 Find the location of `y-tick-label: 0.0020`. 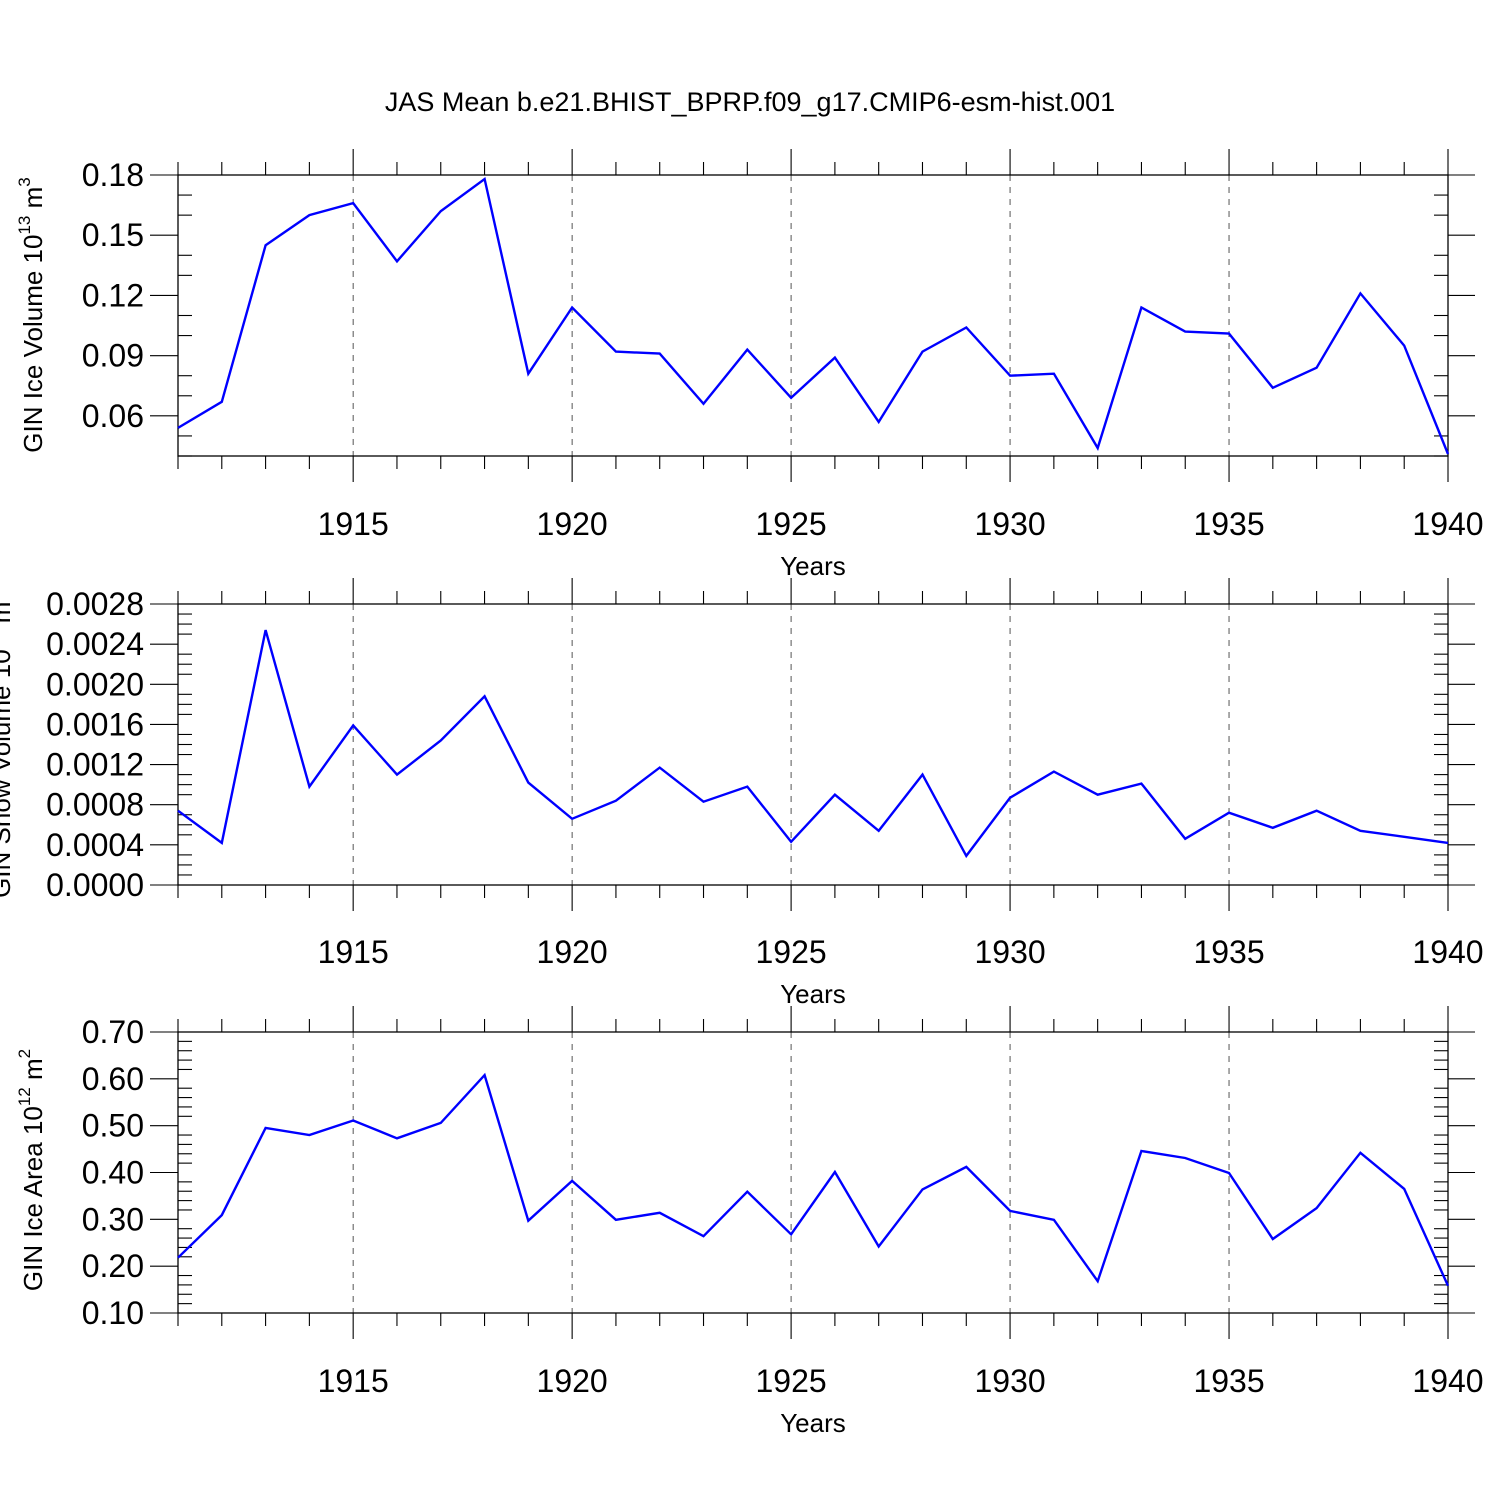

y-tick-label: 0.0020 is located at coordinates (95, 684).